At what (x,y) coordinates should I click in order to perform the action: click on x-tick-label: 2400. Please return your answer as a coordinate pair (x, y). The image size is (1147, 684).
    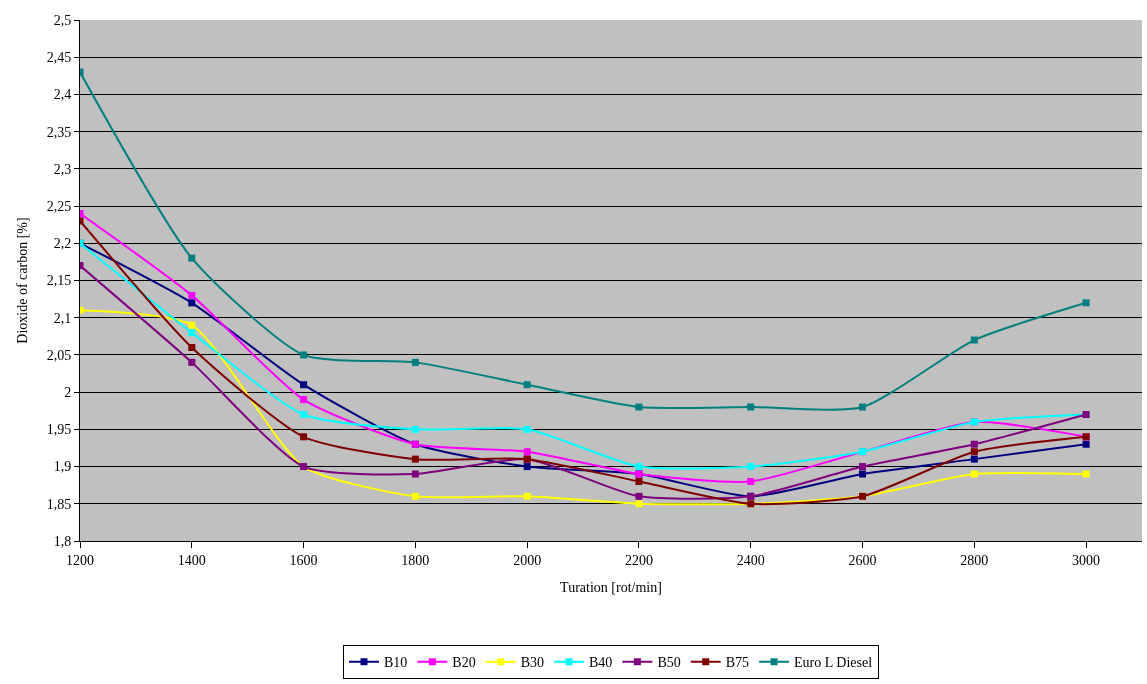
    Looking at the image, I should click on (750, 560).